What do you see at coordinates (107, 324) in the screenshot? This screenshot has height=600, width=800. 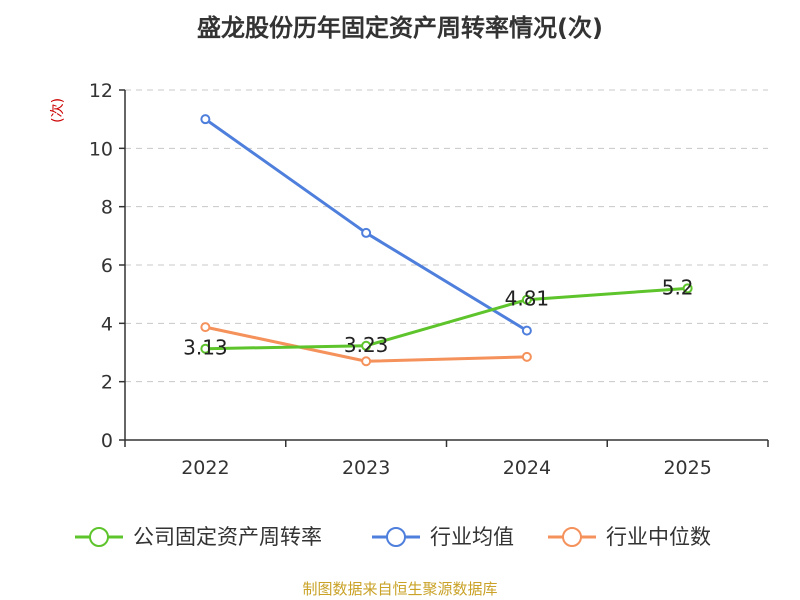 I see `y-tick-label: 4` at bounding box center [107, 324].